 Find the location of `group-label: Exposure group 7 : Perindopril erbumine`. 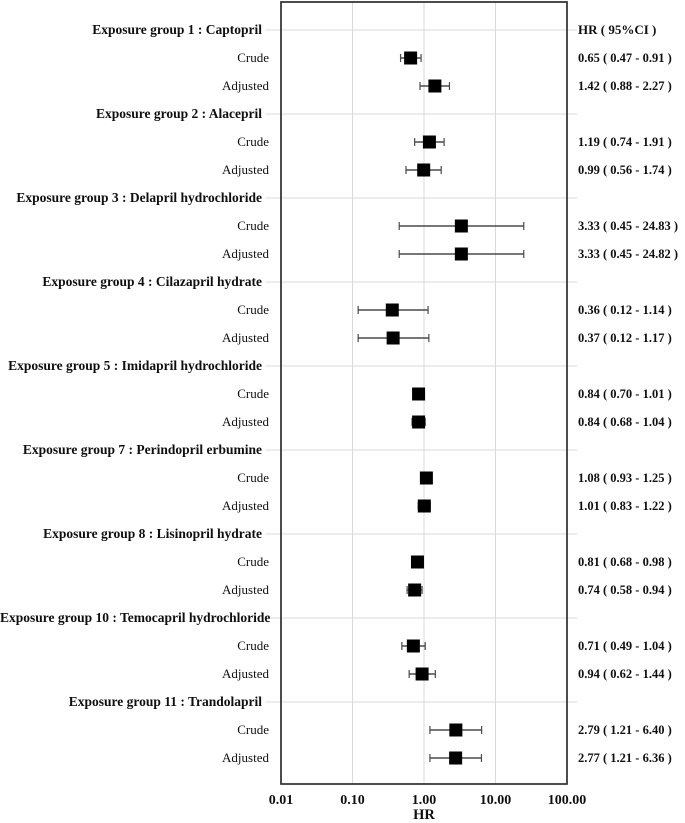

group-label: Exposure group 7 : Perindopril erbumine is located at coordinates (142, 449).